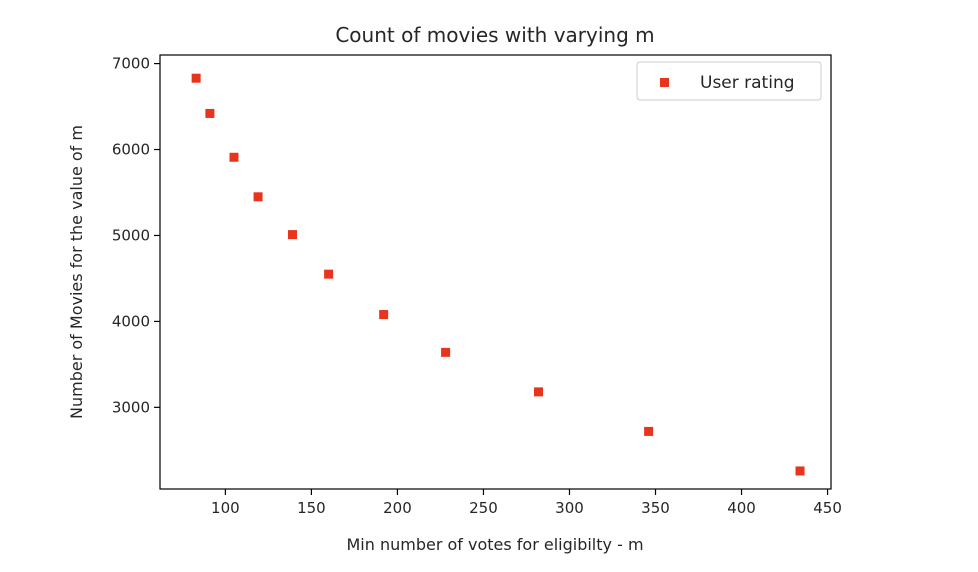 The height and width of the screenshot is (572, 978). Describe the element at coordinates (76, 272) in the screenshot. I see `y-axis-title: Number of Movies for the value of m` at that location.